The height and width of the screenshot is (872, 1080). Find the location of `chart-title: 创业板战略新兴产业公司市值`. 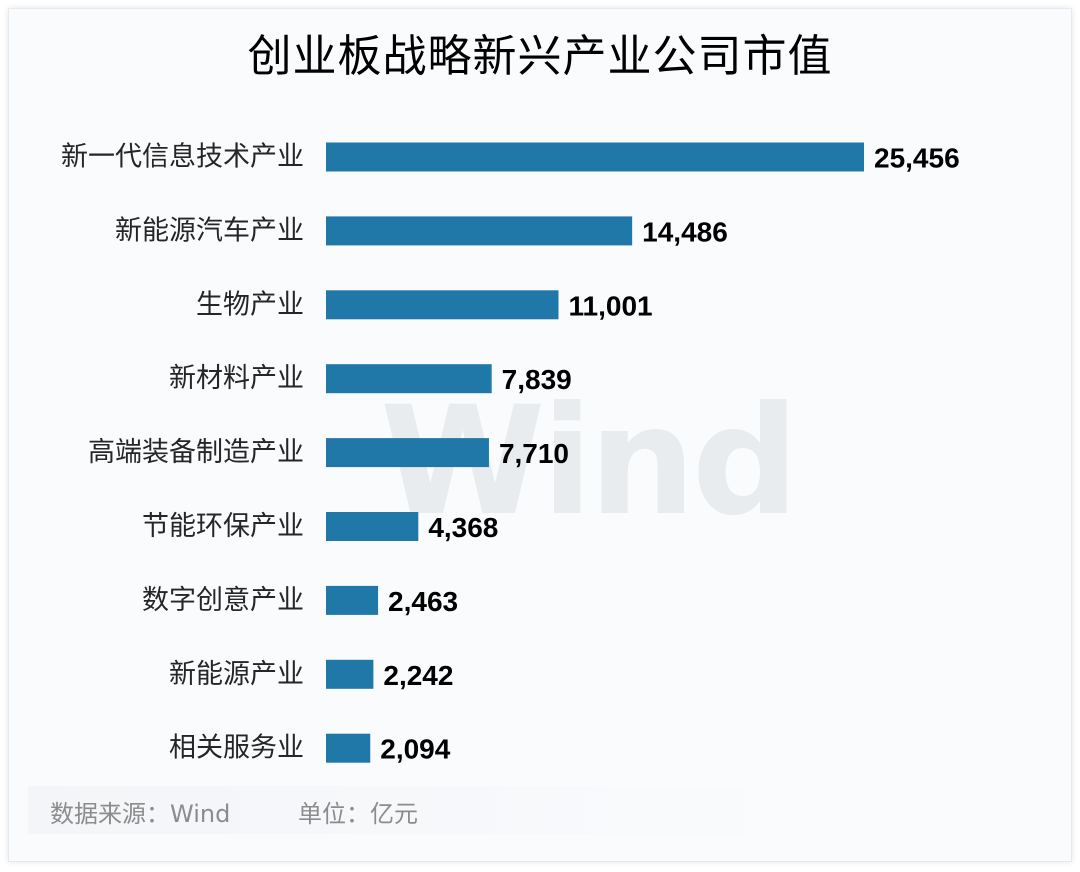

chart-title: 创业板战略新兴产业公司市值 is located at coordinates (540, 56).